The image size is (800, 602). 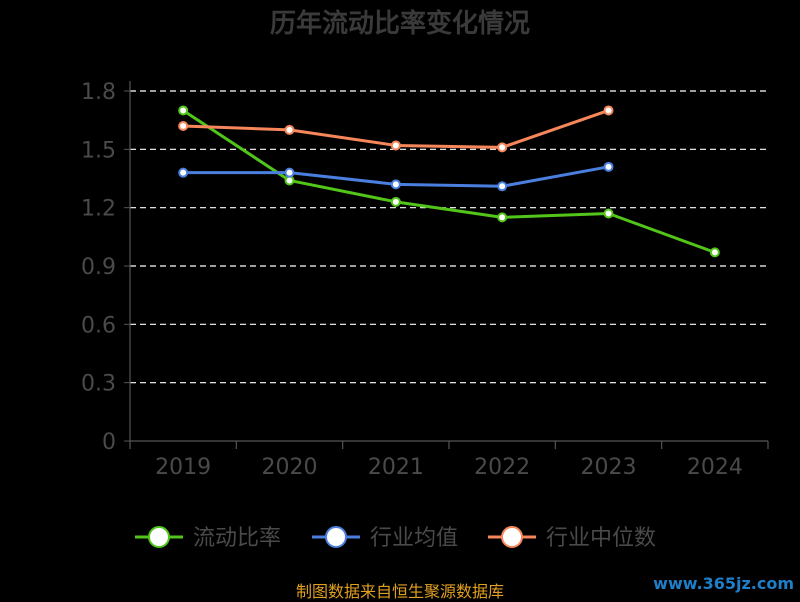 What do you see at coordinates (98, 209) in the screenshot?
I see `y-tick-label: 1.2` at bounding box center [98, 209].